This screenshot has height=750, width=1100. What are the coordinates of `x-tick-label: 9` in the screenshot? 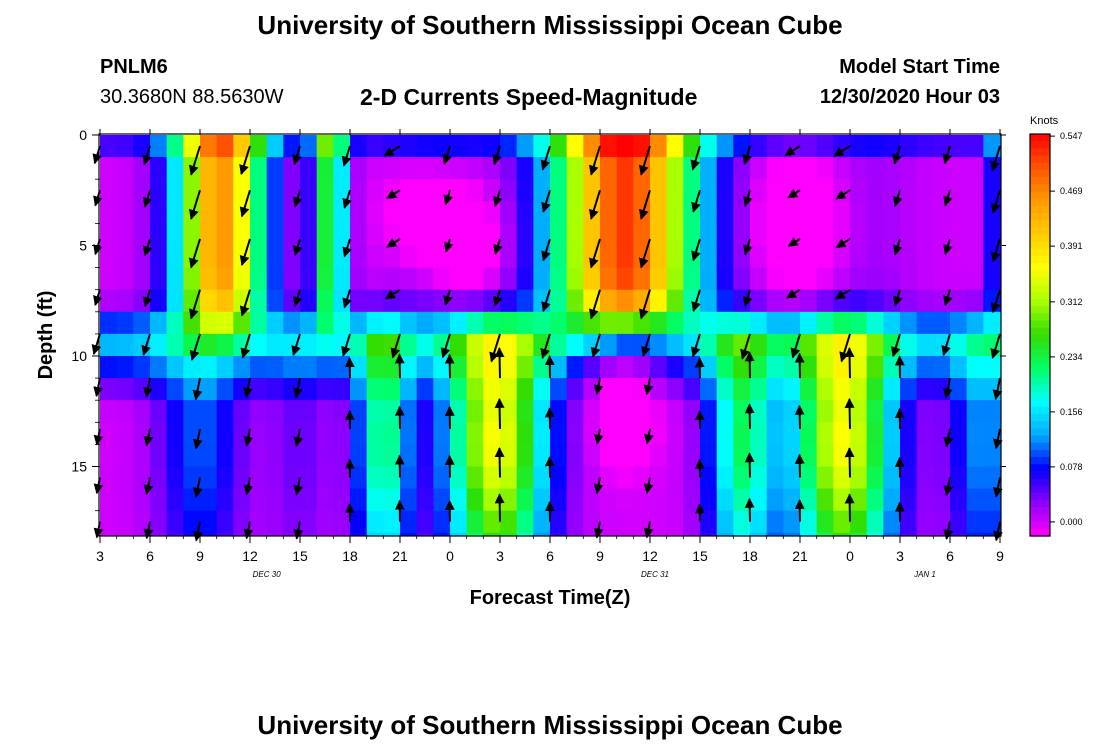 It's located at (1000, 556).